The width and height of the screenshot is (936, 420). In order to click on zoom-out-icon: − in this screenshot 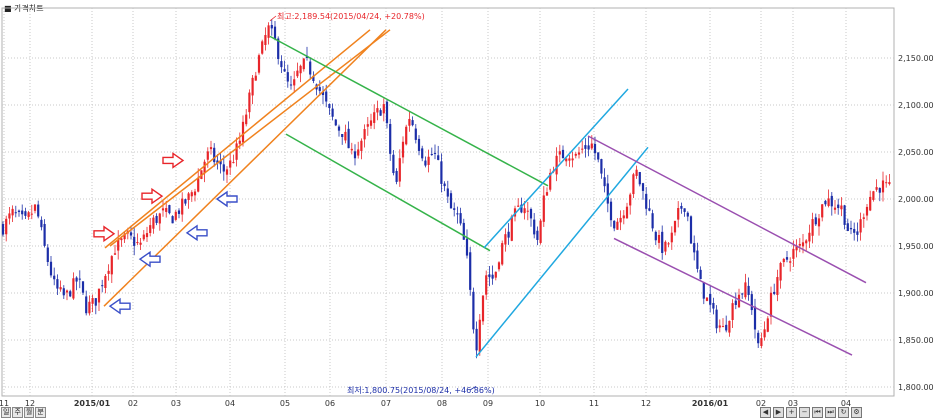, I will do `click(804, 412)`.